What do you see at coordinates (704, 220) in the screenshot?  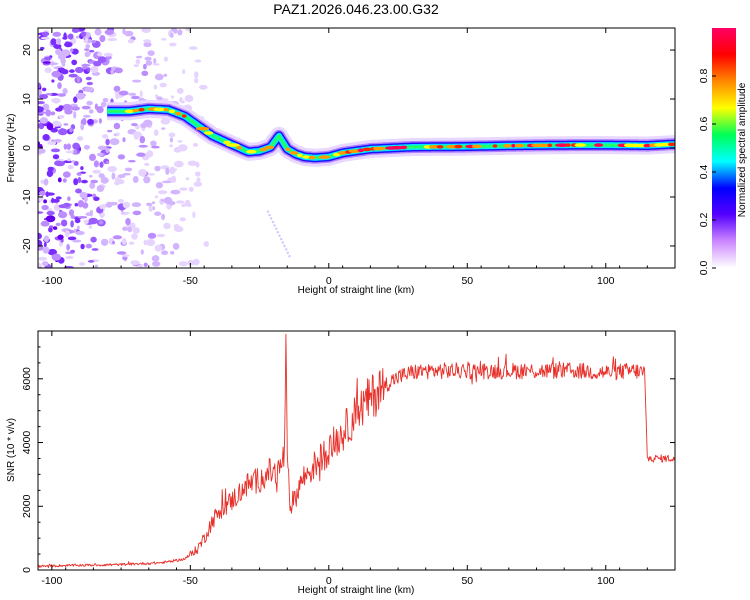 I see `colorbar-tick-label: 0.2` at bounding box center [704, 220].